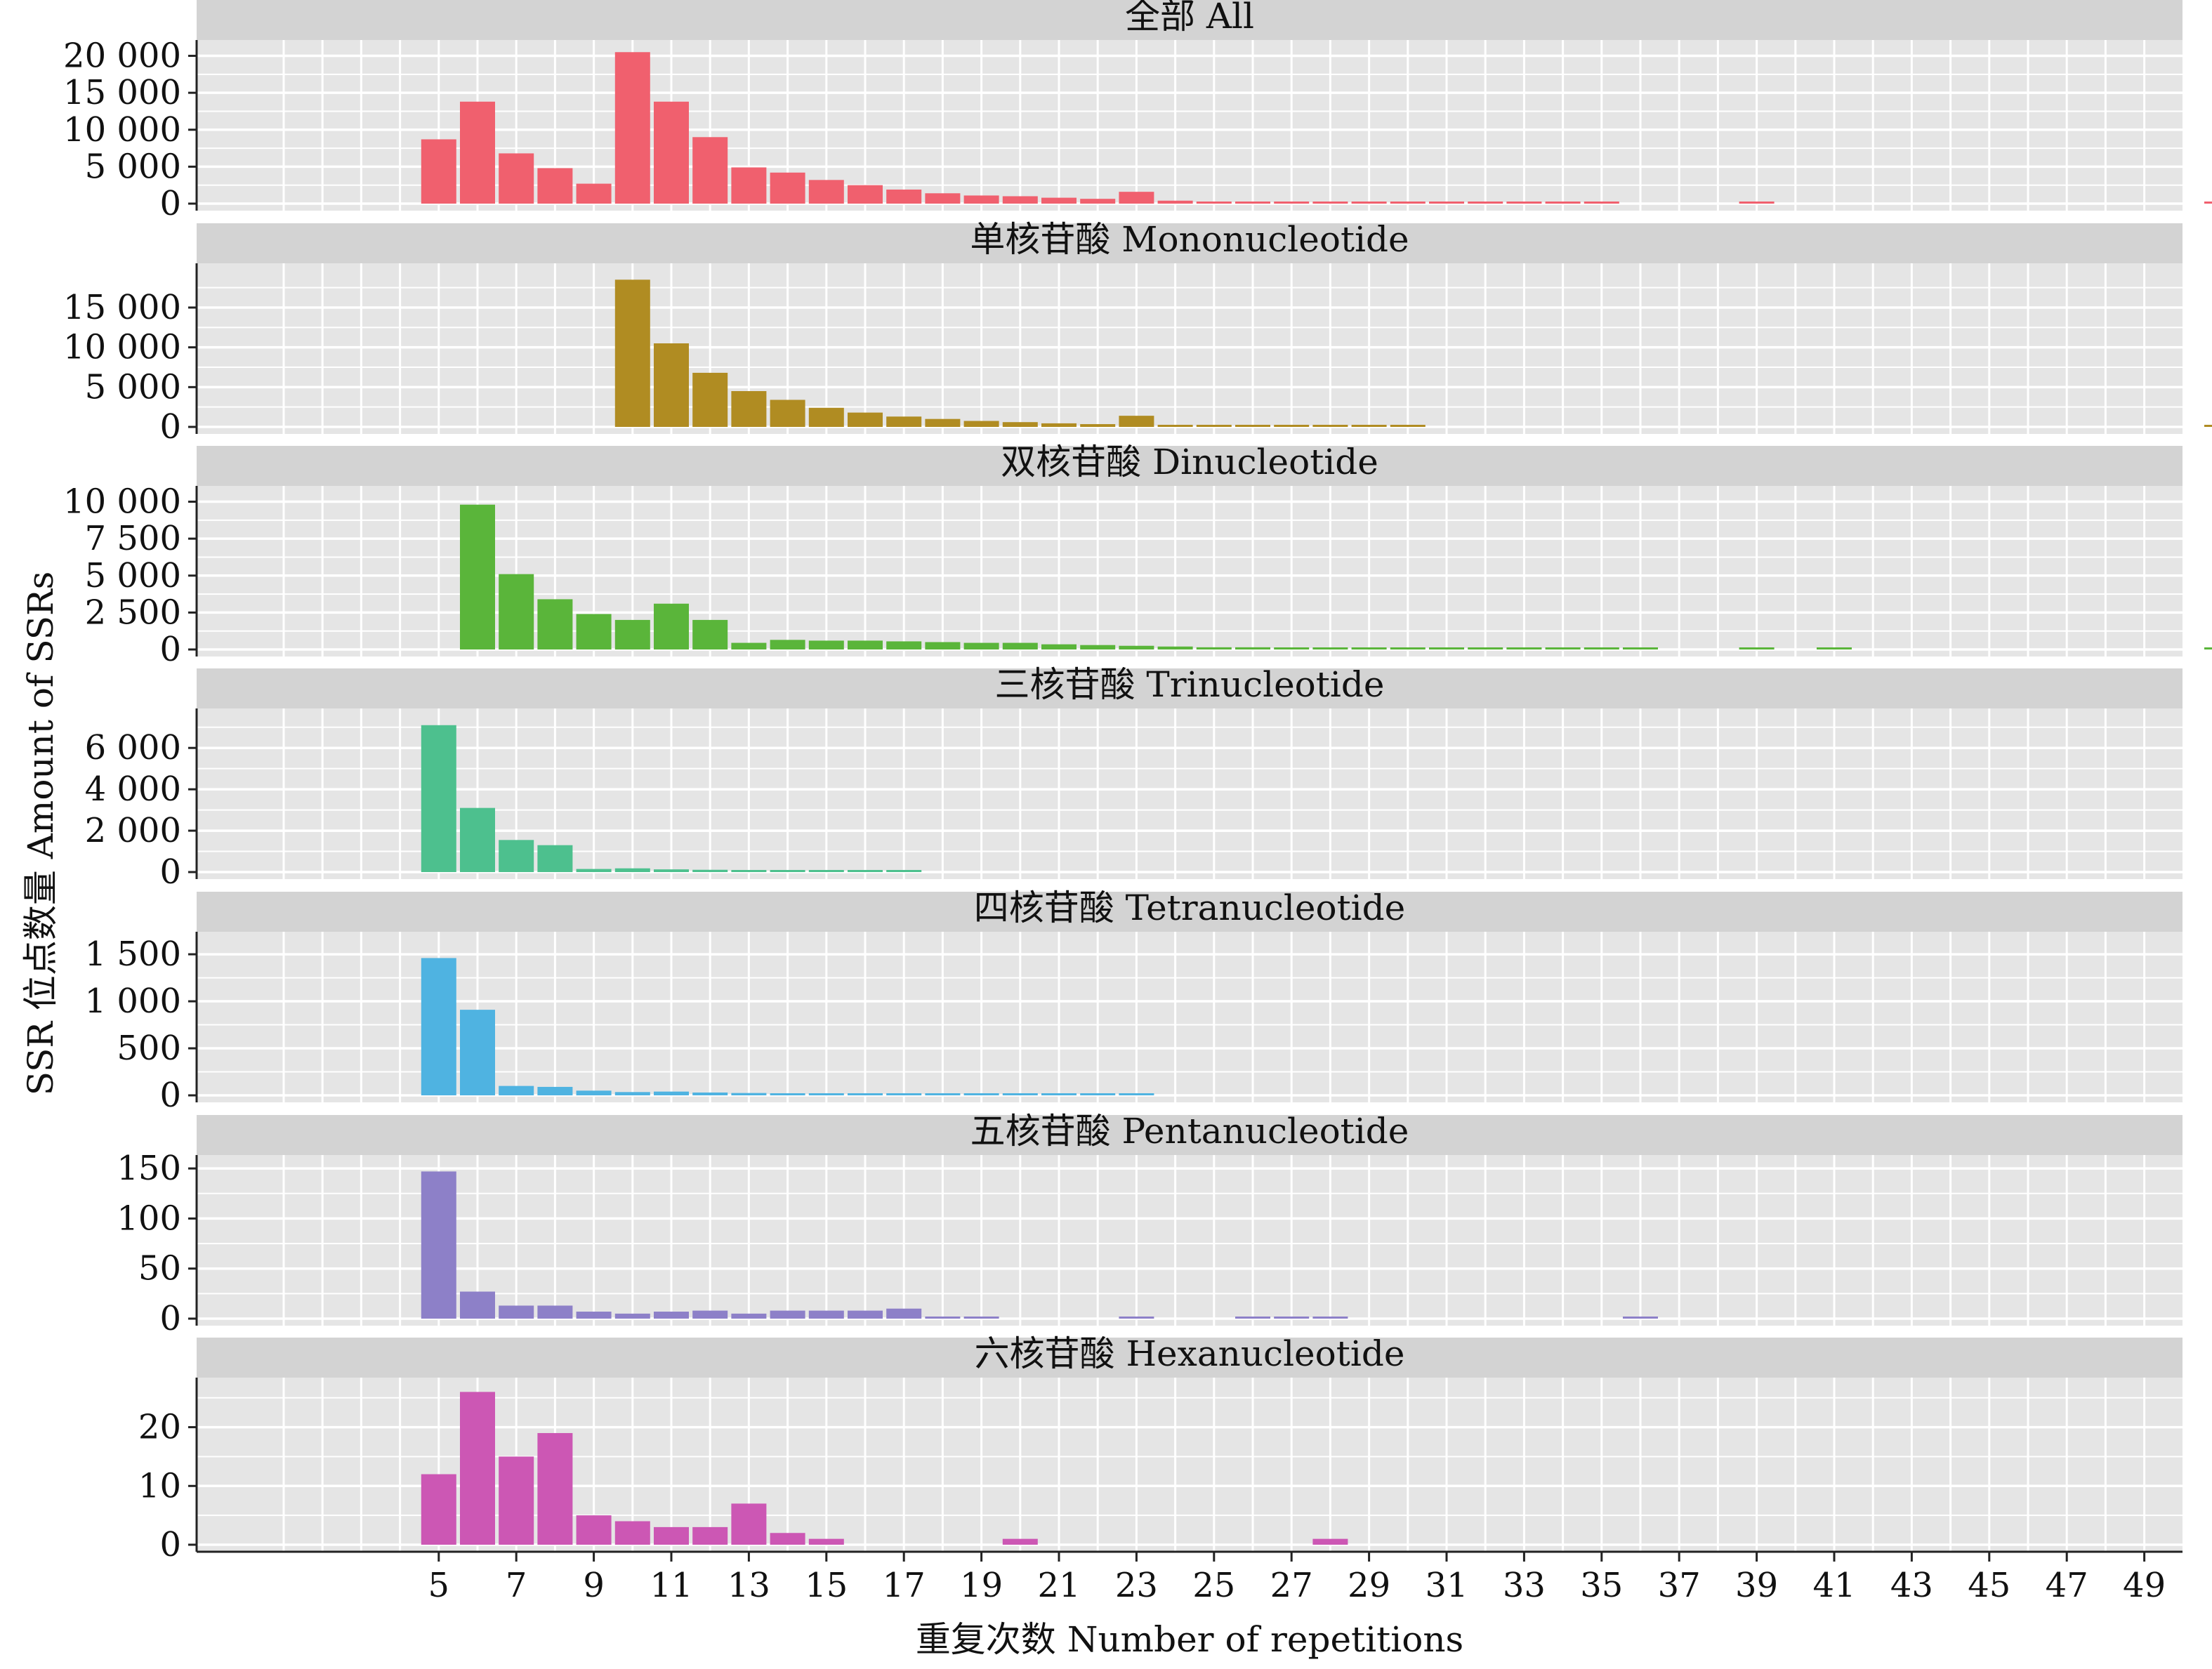 This screenshot has width=2212, height=1669. What do you see at coordinates (1058, 1585) in the screenshot?
I see `x-tick-label: 21` at bounding box center [1058, 1585].